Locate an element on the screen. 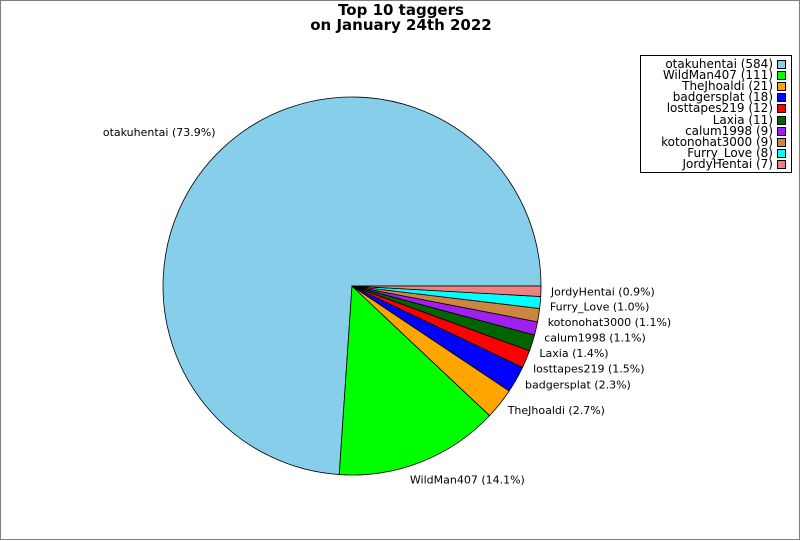 Image resolution: width=800 pixels, height=541 pixels. slice-label-thejhoaldi: TheJhoaldi (2.7%) is located at coordinates (556, 410).